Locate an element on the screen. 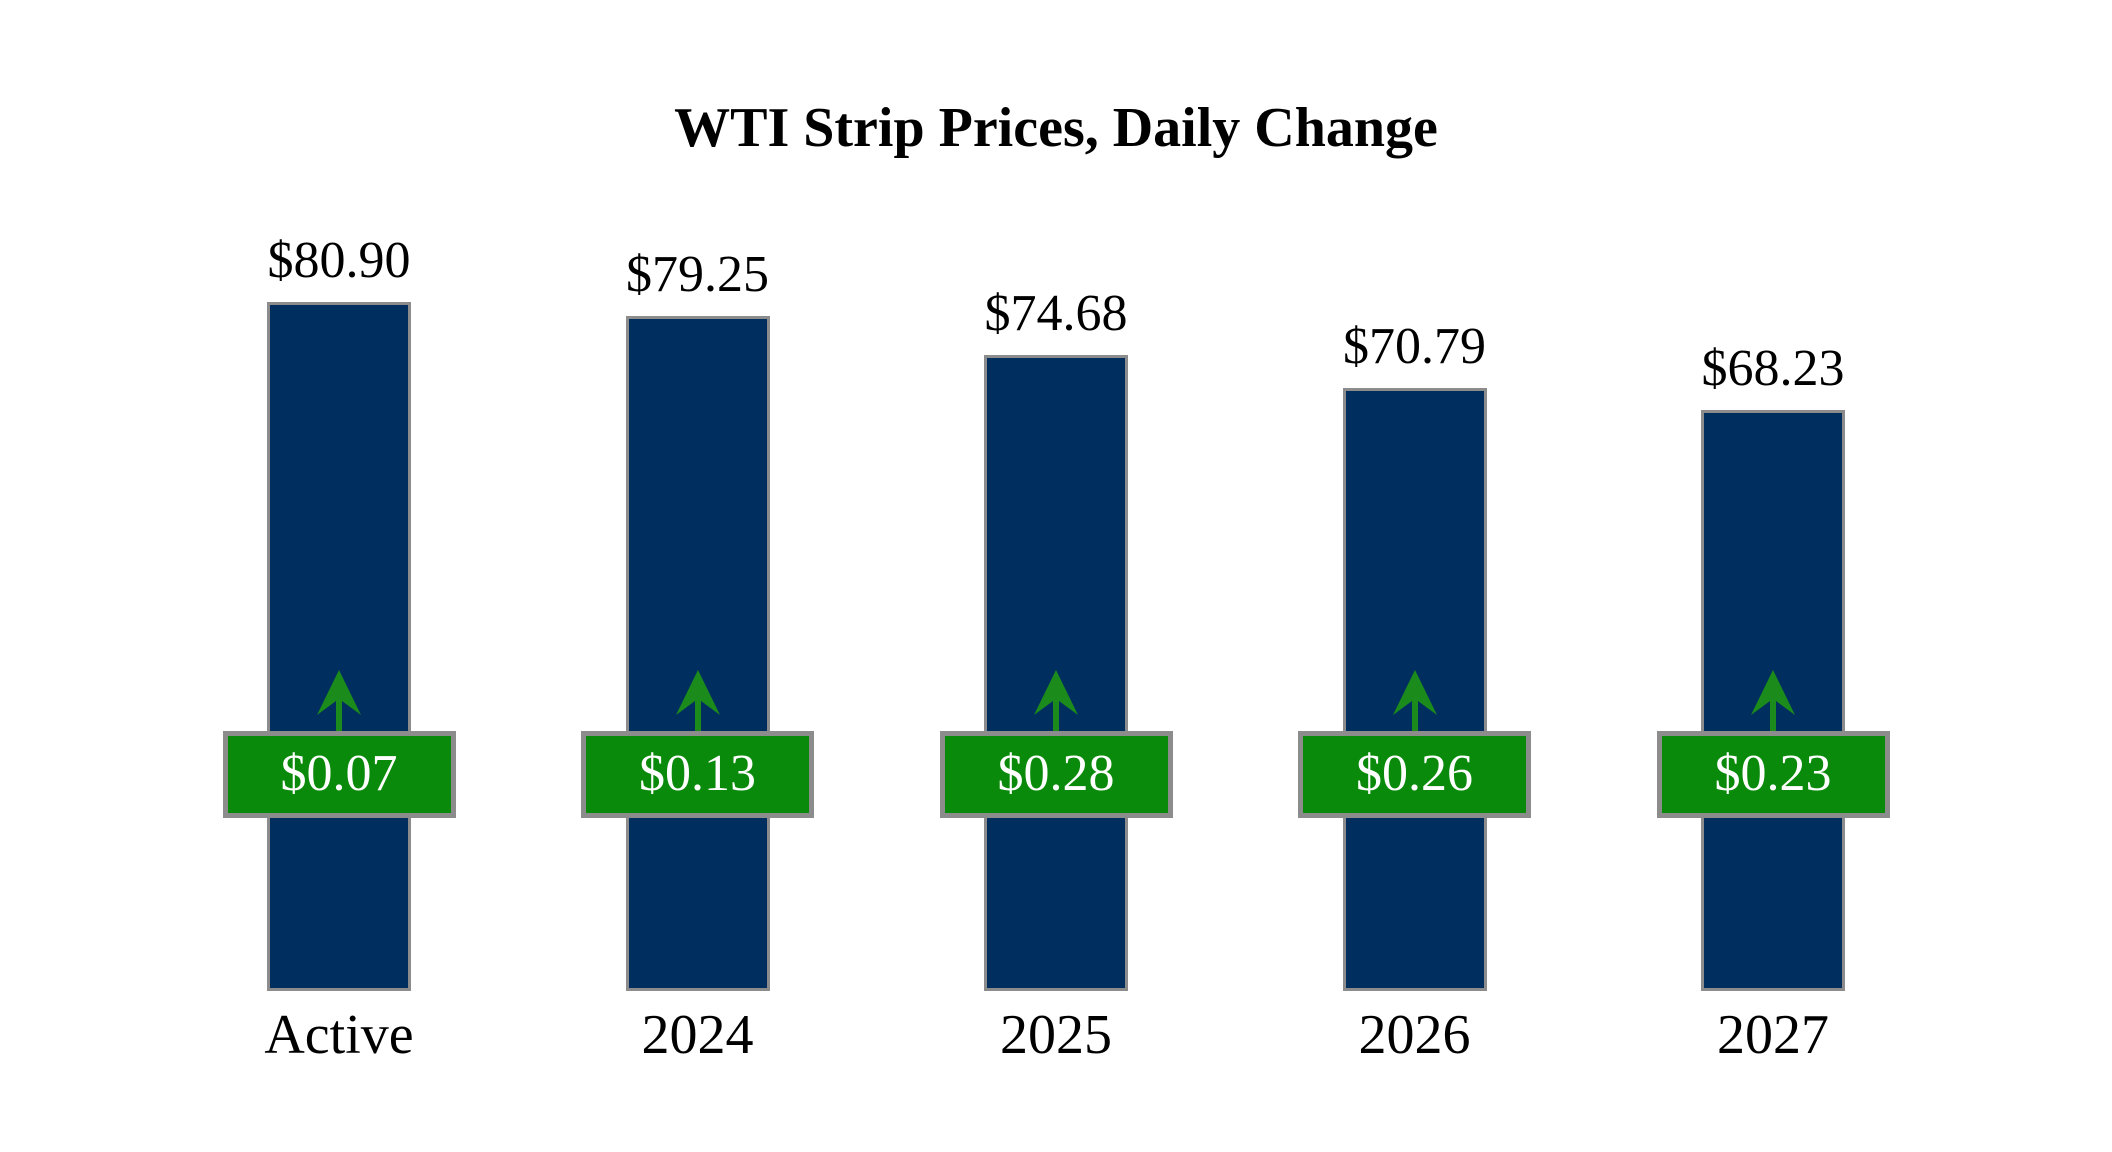 The height and width of the screenshot is (1152, 2112). category-label-2025: 2025 is located at coordinates (1056, 1035).